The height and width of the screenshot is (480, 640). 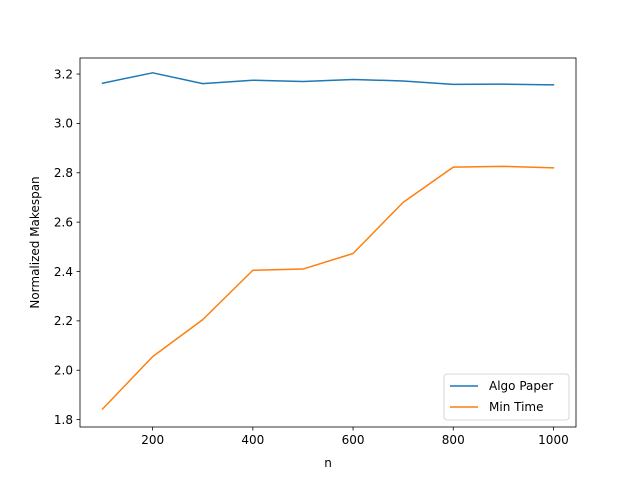 I want to click on y-tick-label: 2.8, so click(x=63, y=173).